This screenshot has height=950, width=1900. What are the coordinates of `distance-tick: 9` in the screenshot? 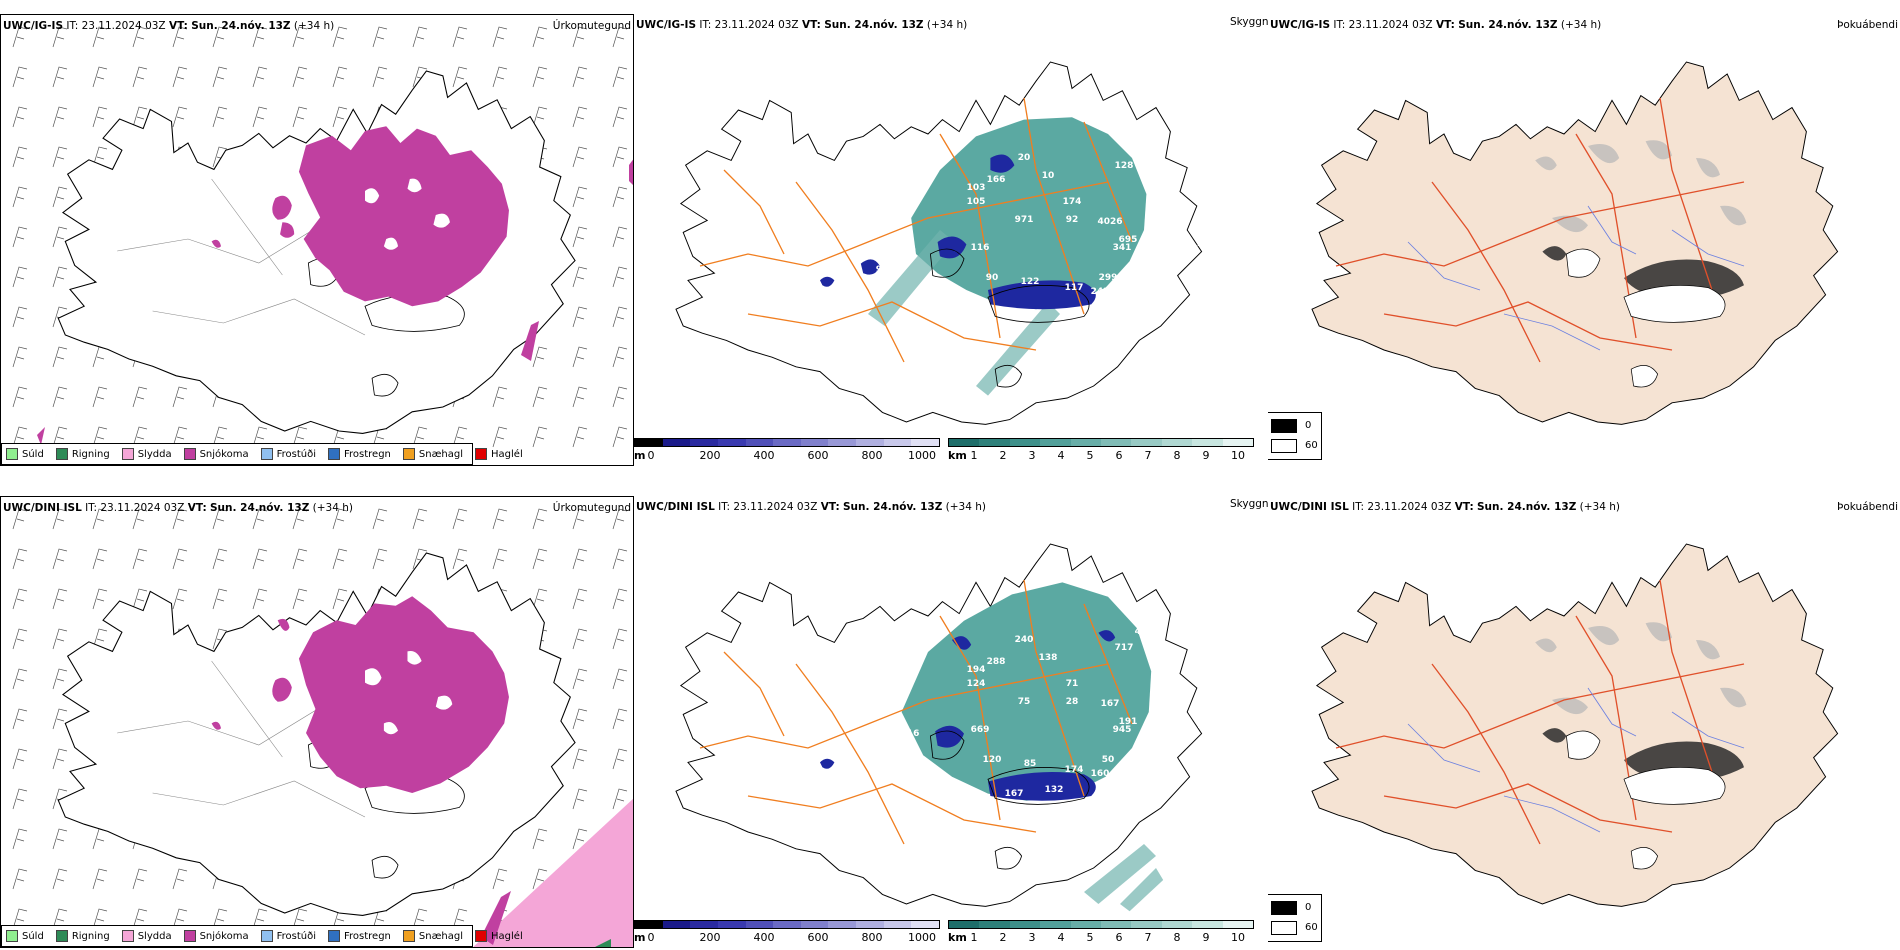 It's located at (1206, 455).